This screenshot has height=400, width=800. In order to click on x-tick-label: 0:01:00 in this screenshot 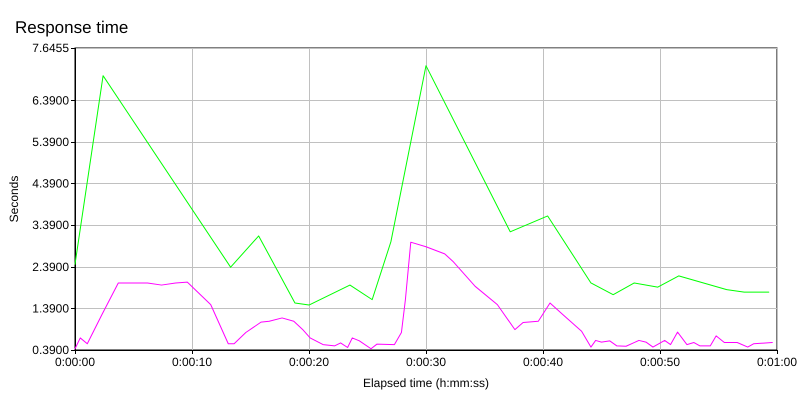, I will do `click(777, 362)`.